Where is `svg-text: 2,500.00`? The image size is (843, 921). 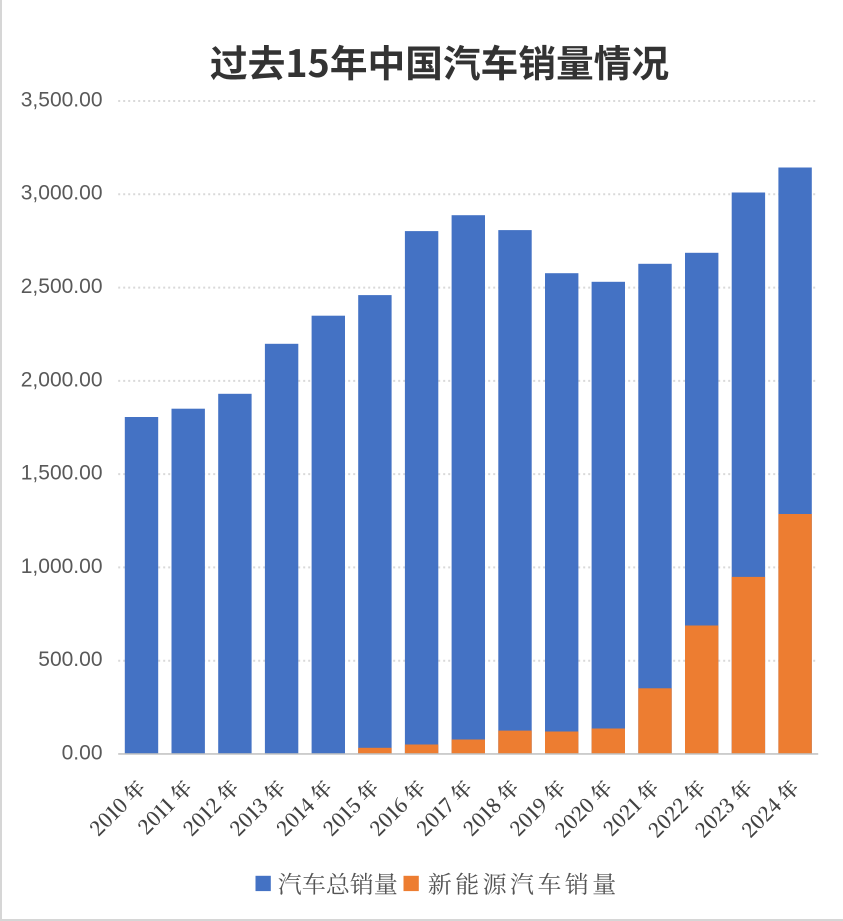 svg-text: 2,500.00 is located at coordinates (62, 286).